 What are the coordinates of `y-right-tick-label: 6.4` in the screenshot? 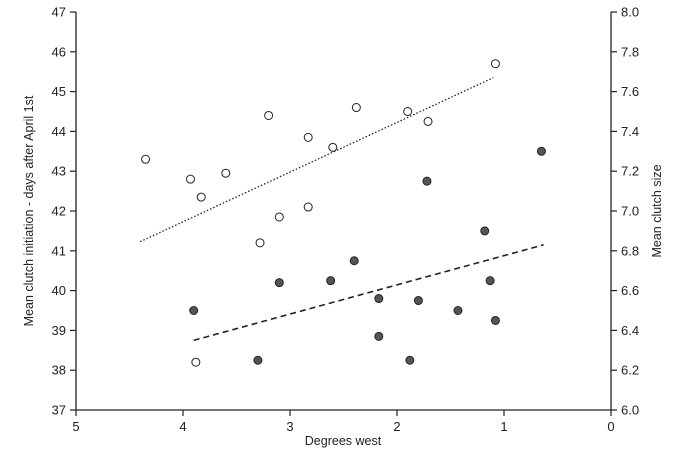 It's located at (630, 330).